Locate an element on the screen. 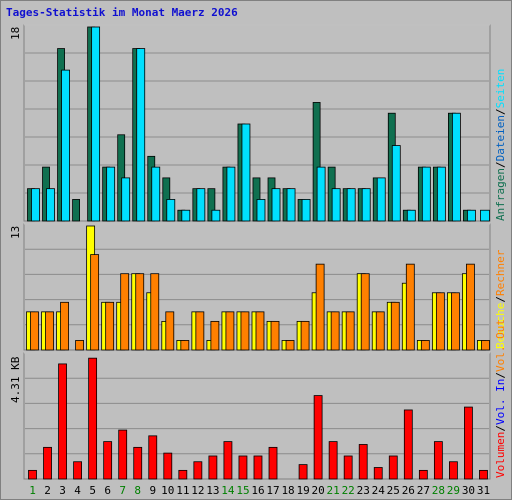 The height and width of the screenshot is (500, 512). legend-entry-rechner: Rechner is located at coordinates (500, 272).